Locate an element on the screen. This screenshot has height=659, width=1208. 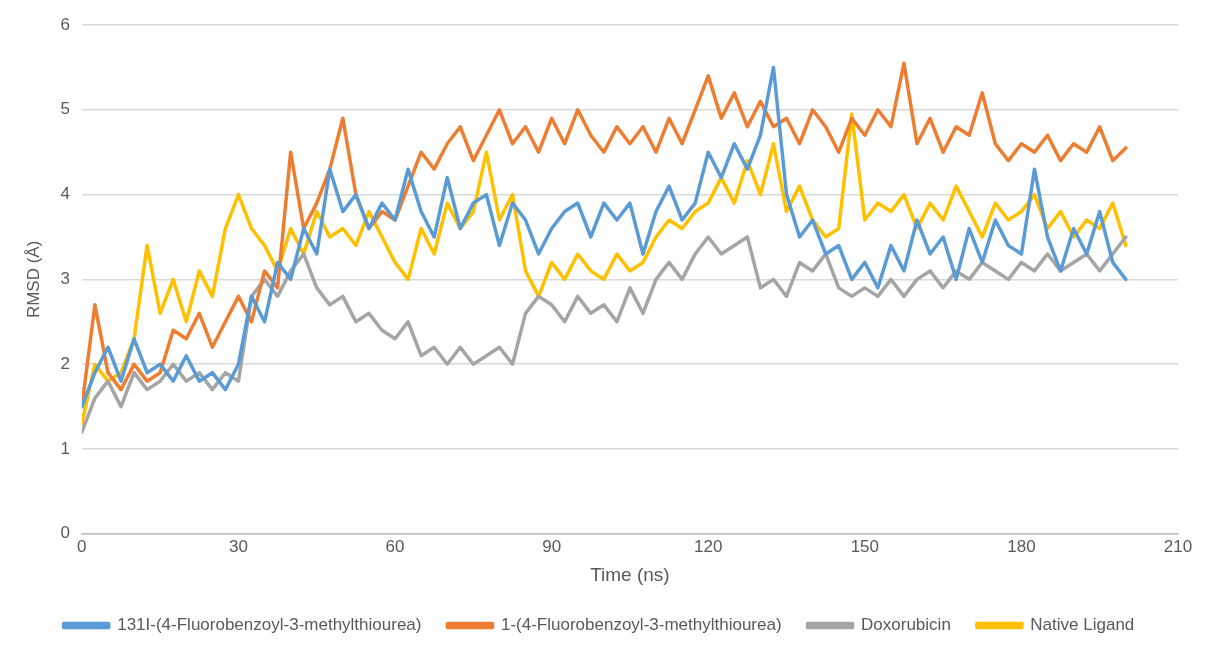
legend-label: 1-(4-Fluorobenzoyl-3-methylthiourea) is located at coordinates (641, 625).